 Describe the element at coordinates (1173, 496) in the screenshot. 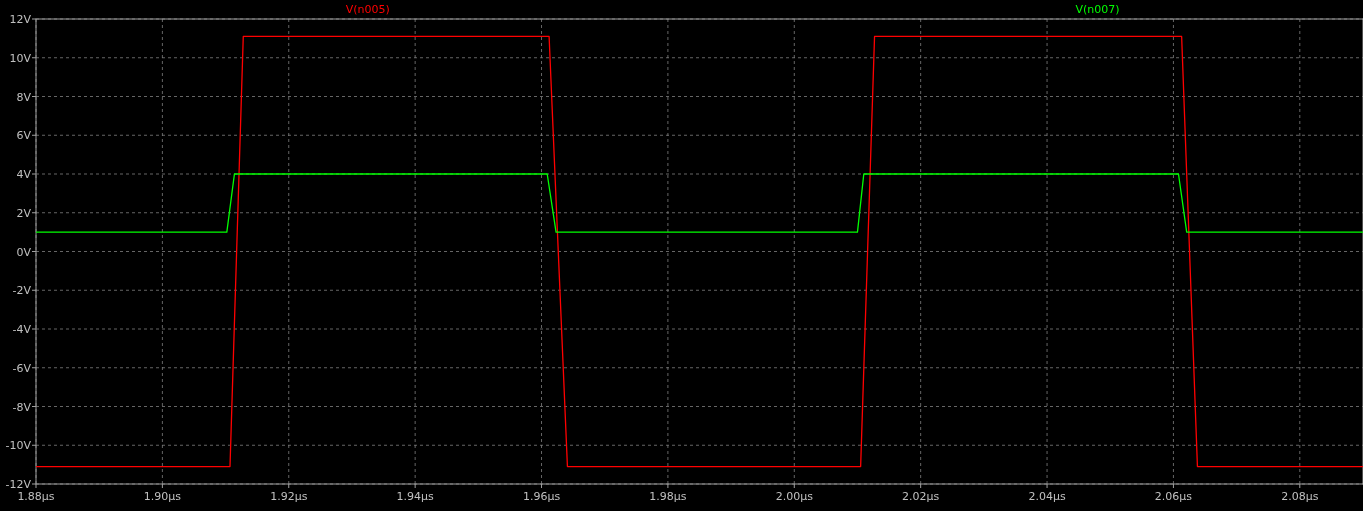

I see `x-tick-label: 2.06µs` at that location.